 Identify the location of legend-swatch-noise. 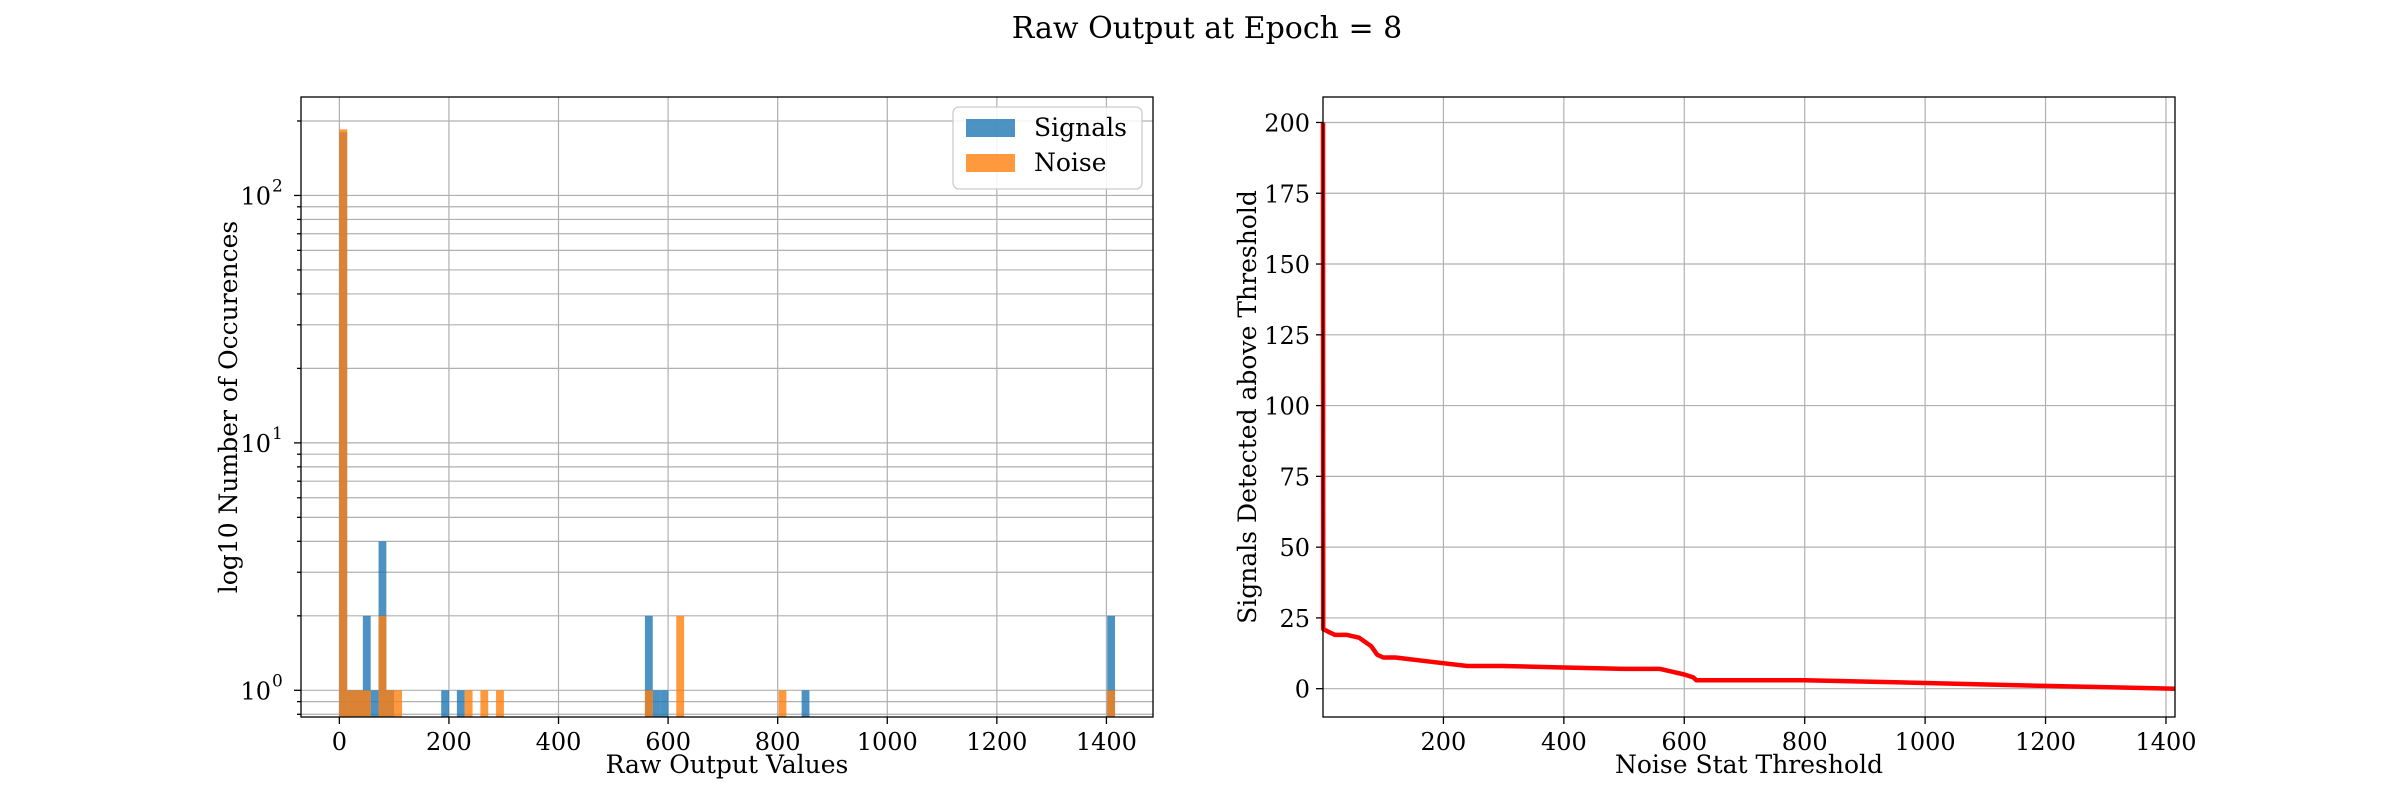
(990, 163).